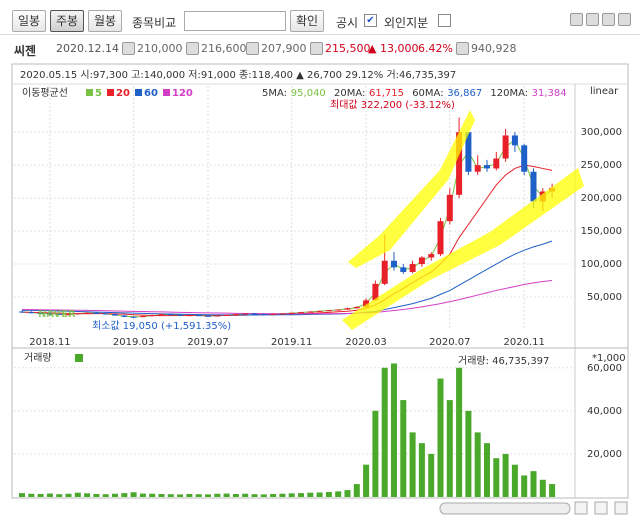 This screenshot has height=523, width=640. I want to click on divider, so click(320, 34).